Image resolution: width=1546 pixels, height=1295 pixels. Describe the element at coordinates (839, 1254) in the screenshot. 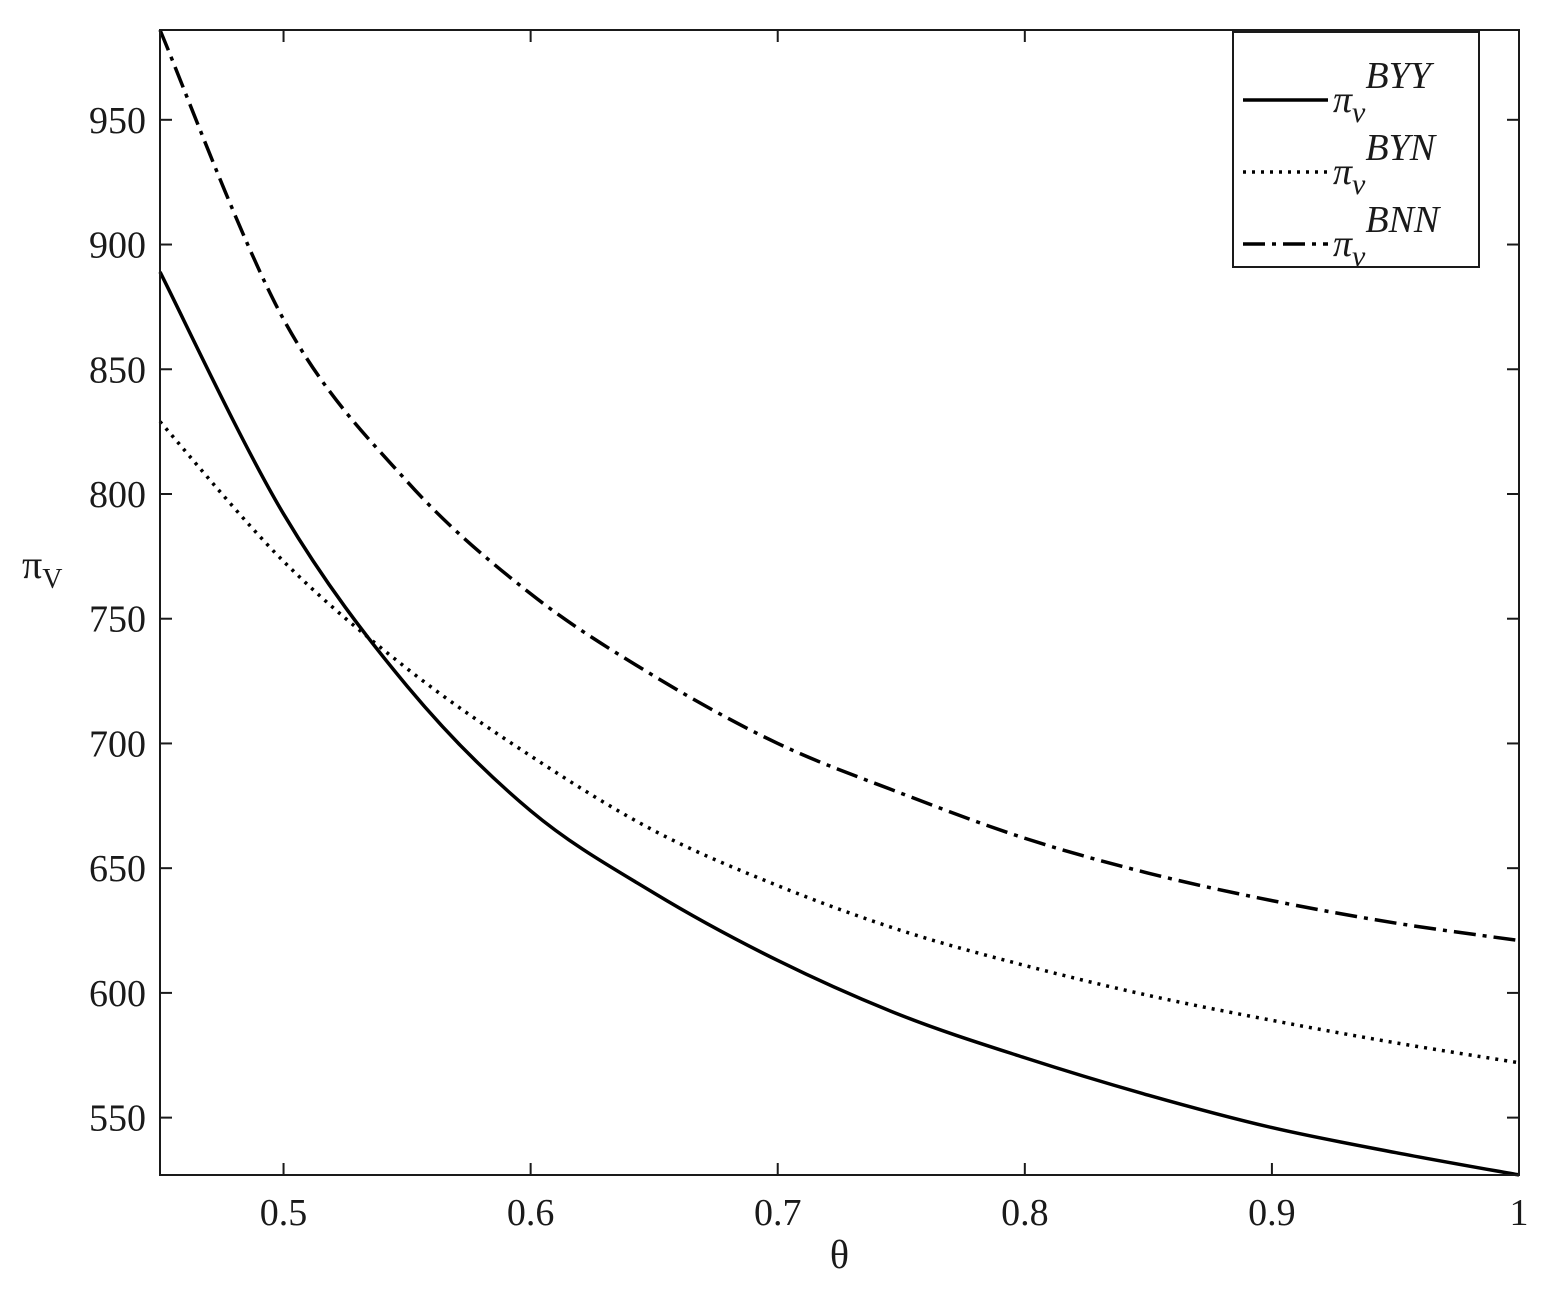

I see `x-axis-label: θ` at that location.